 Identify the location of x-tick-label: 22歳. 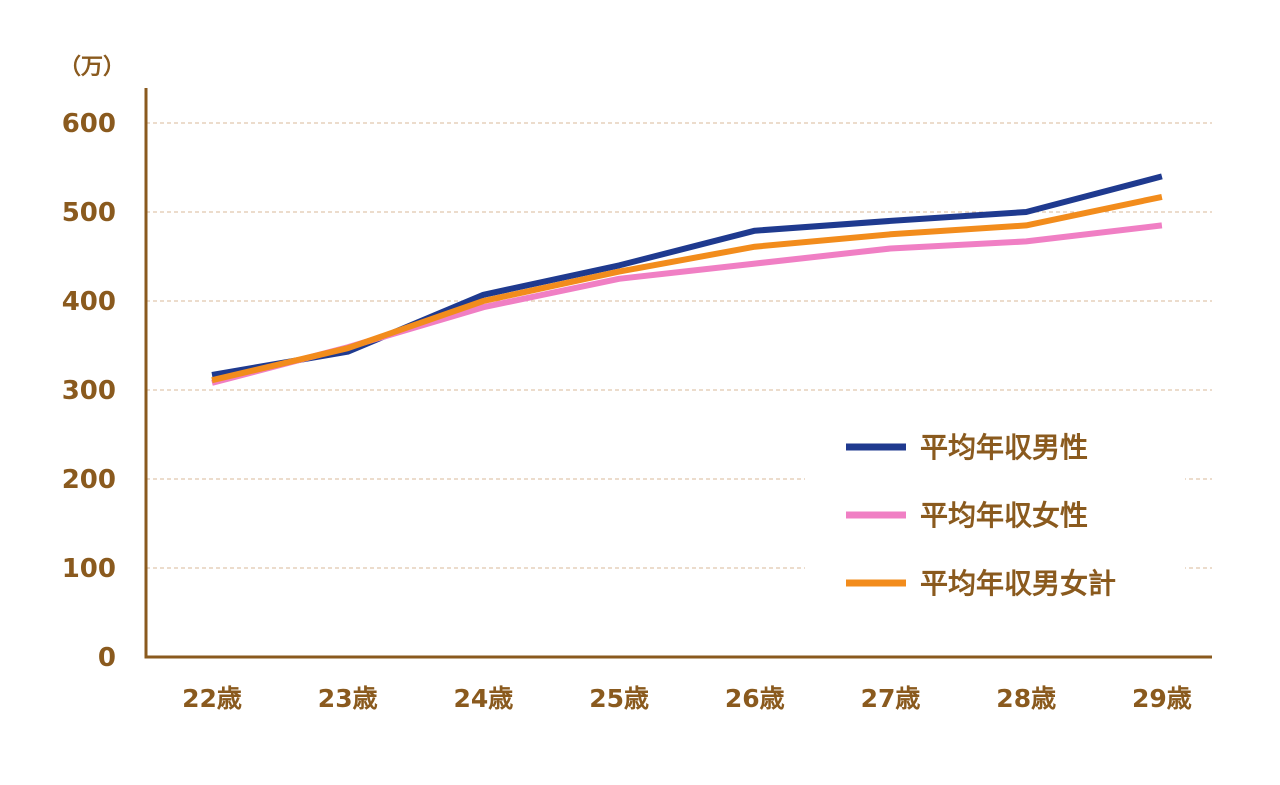
(212, 698).